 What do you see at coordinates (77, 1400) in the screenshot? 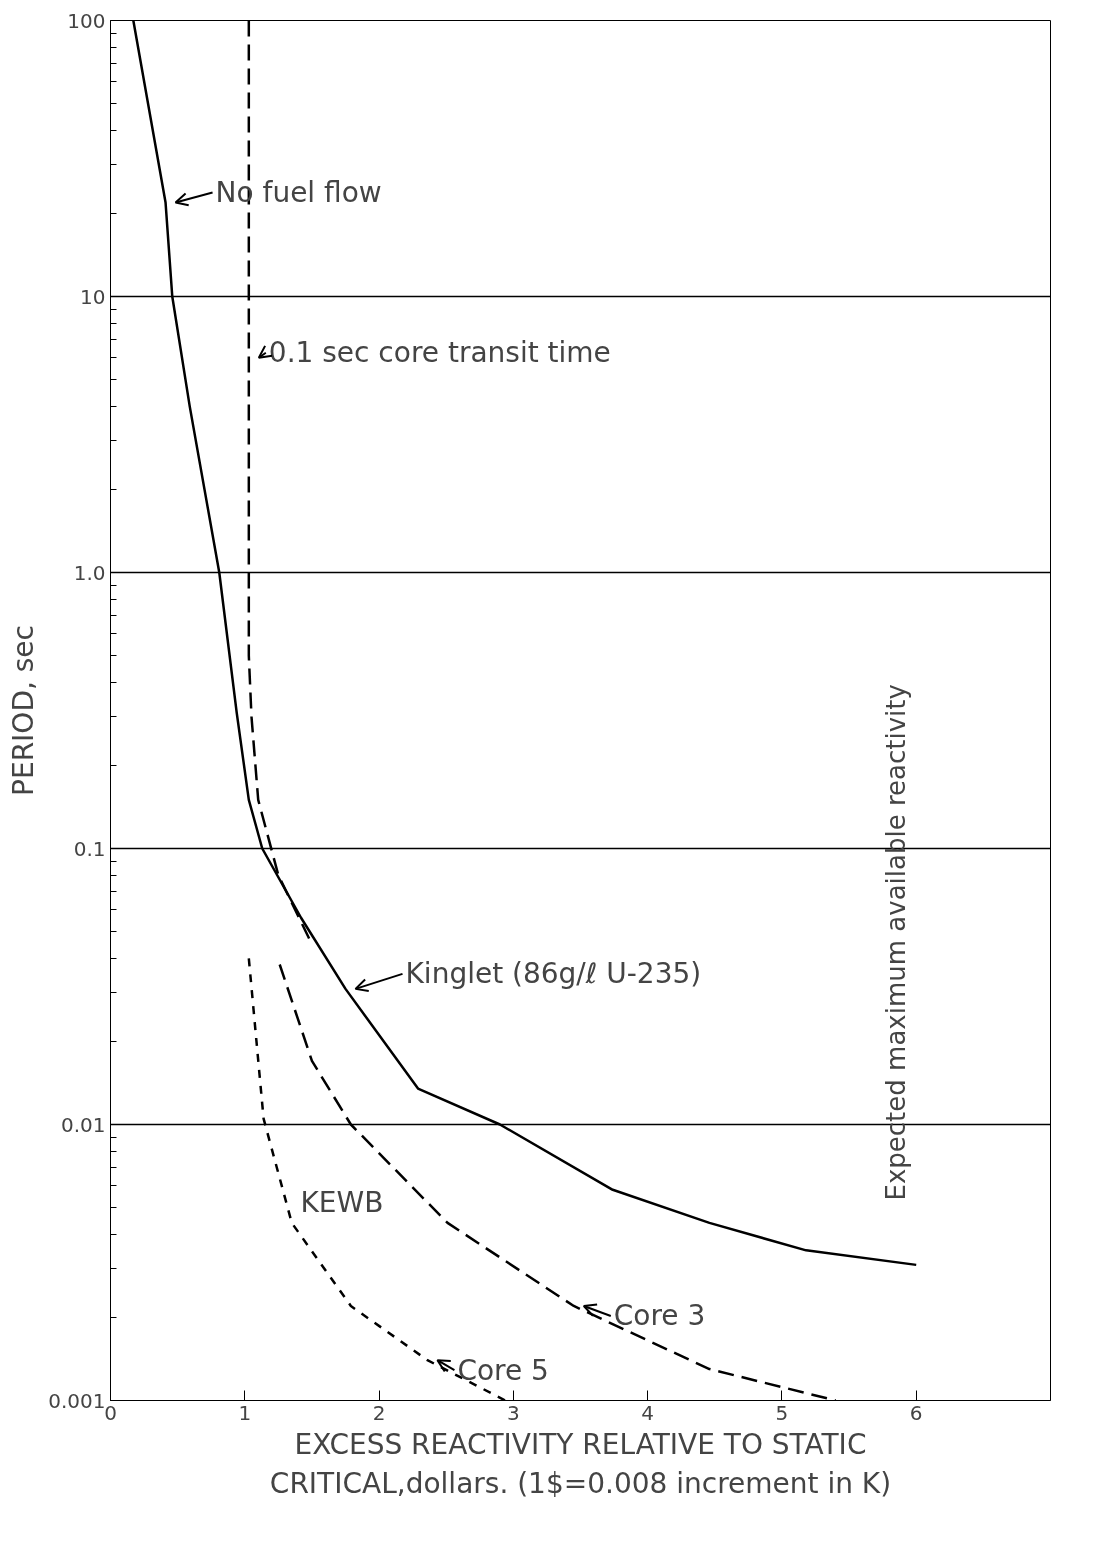
I see `y-tick-label: 0.001` at bounding box center [77, 1400].